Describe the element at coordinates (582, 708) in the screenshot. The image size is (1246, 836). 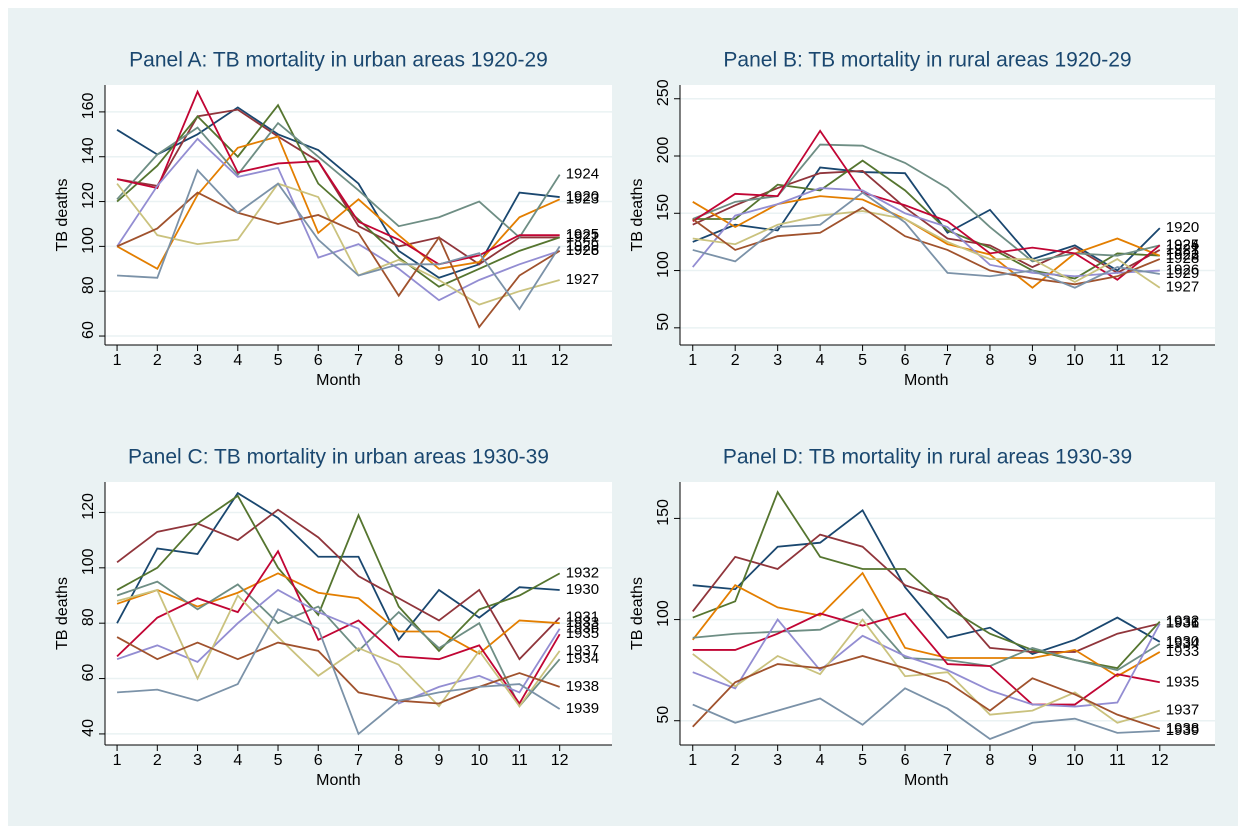
I see `series-label: 1939` at that location.